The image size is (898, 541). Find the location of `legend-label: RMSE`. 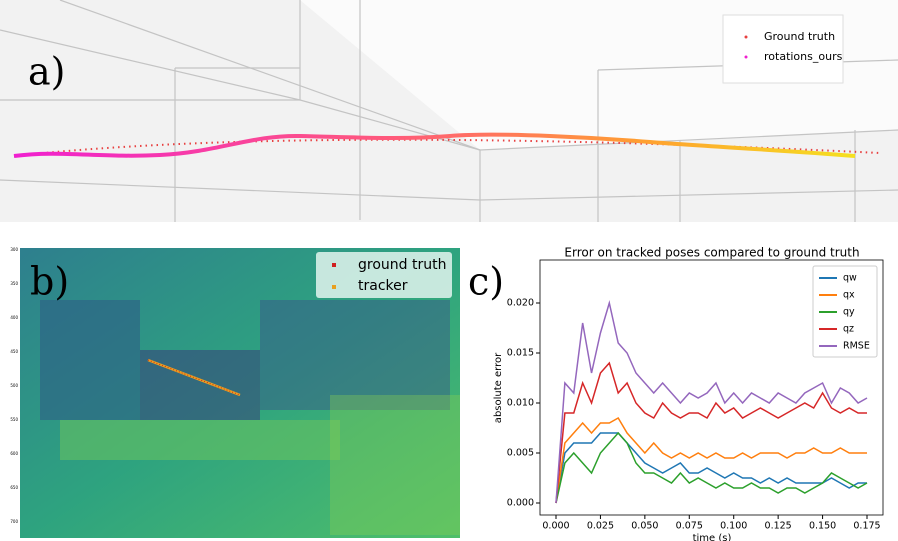

legend-label: RMSE is located at coordinates (856, 346).